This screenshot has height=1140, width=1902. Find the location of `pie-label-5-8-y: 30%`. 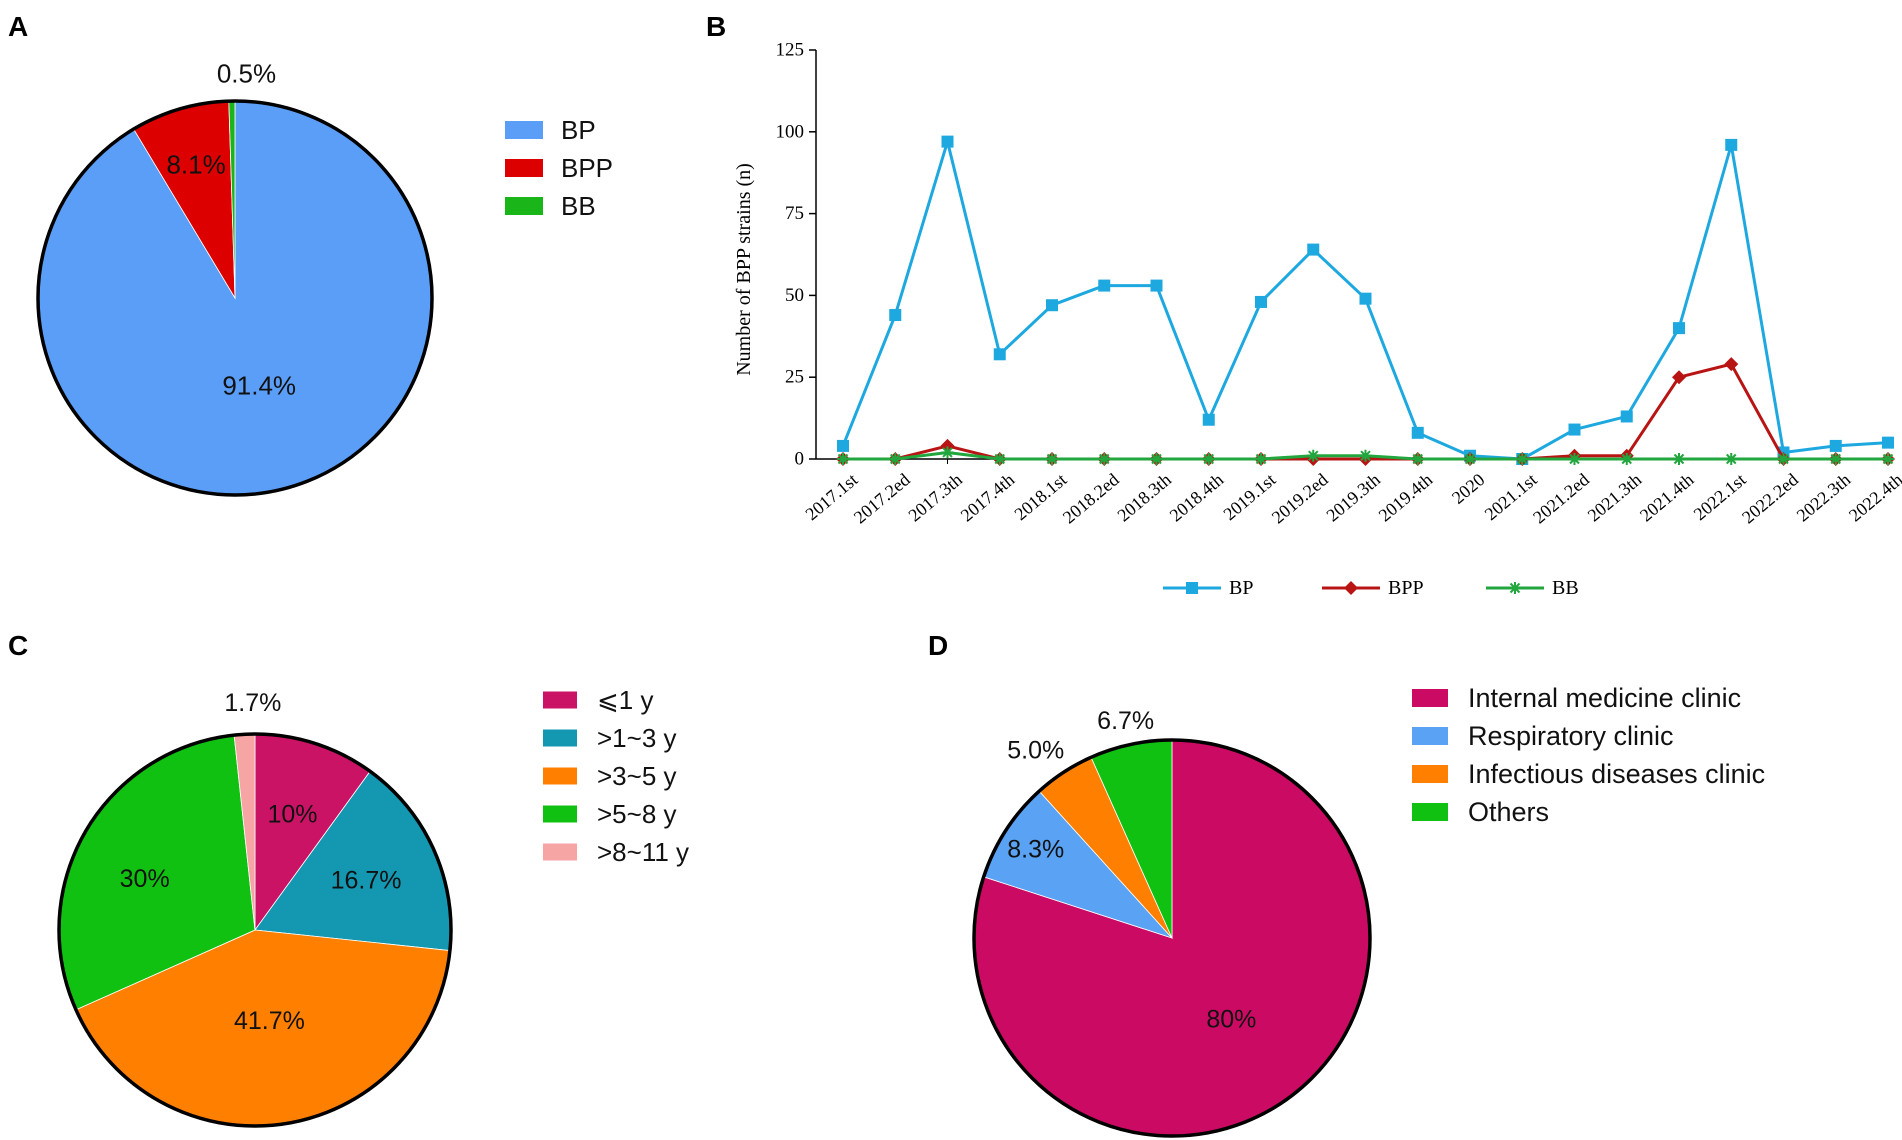

pie-label-5-8-y: 30% is located at coordinates (145, 879).